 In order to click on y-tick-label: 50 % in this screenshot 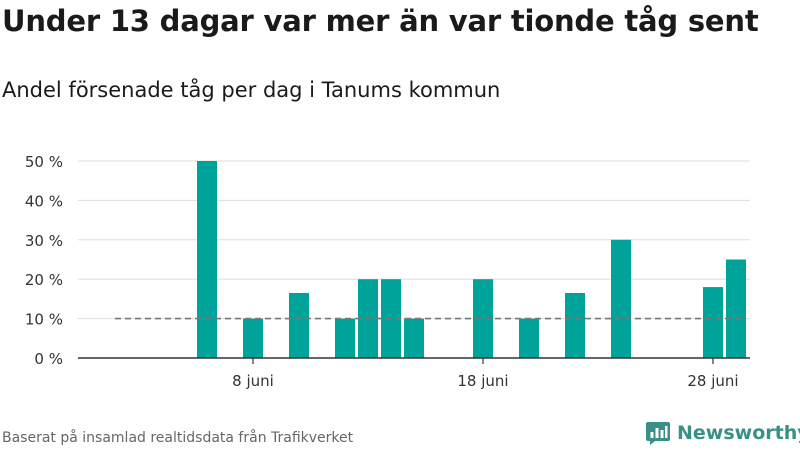, I will do `click(44, 162)`.